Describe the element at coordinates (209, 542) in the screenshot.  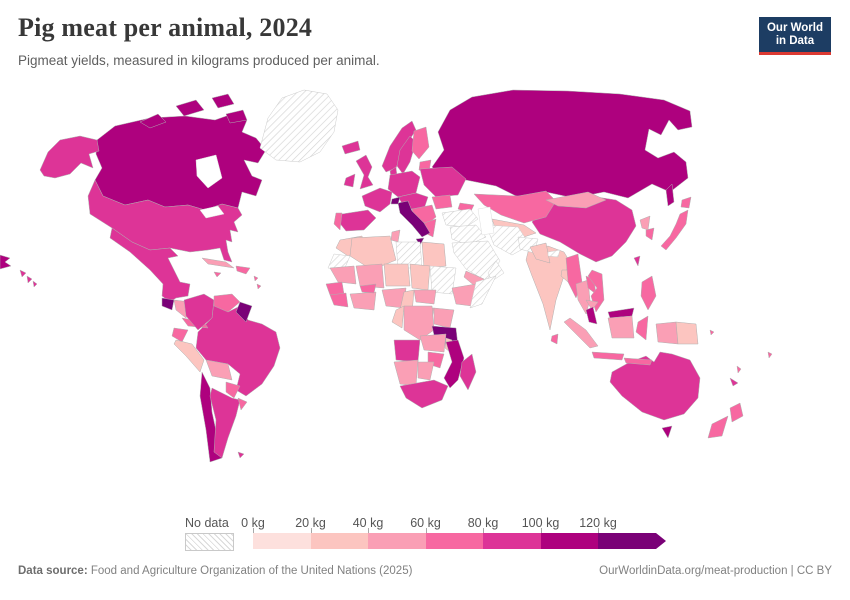
I see `legend-no-data-swatch` at that location.